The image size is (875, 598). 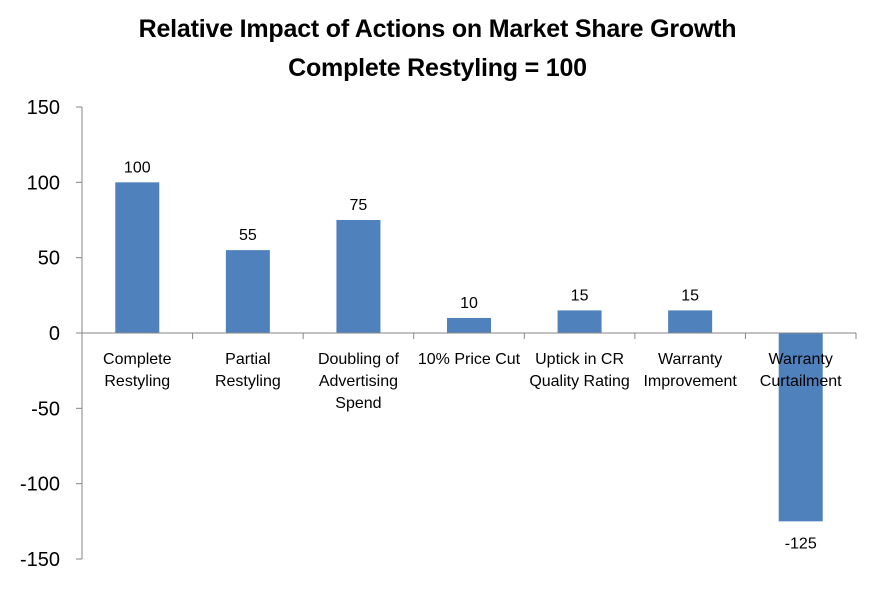 I want to click on y-tick-label: 100, so click(x=43, y=183).